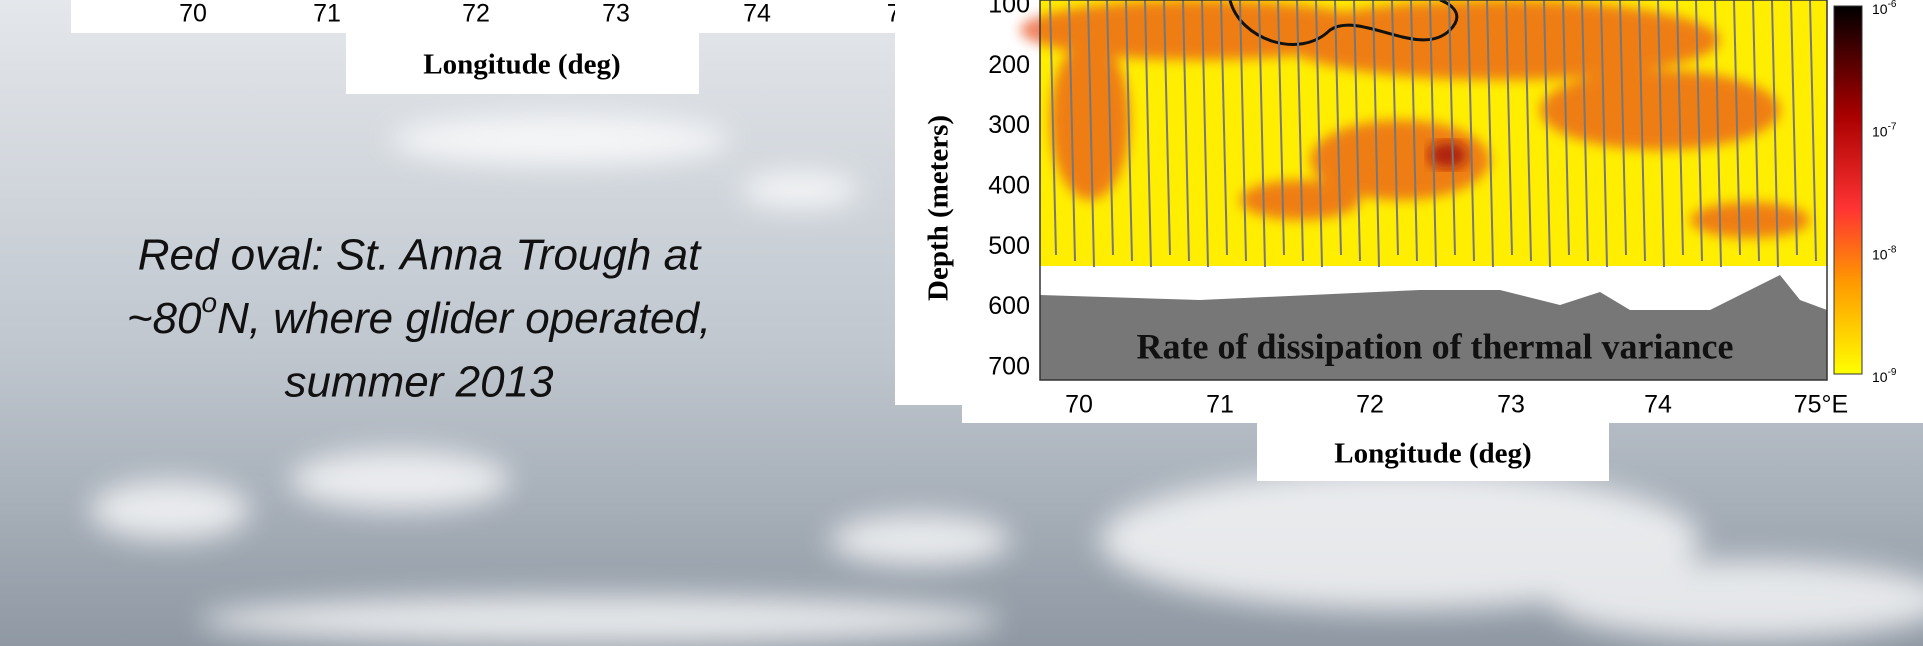 This screenshot has width=1923, height=646. Describe the element at coordinates (1009, 65) in the screenshot. I see `y-tick-label: 200` at that location.